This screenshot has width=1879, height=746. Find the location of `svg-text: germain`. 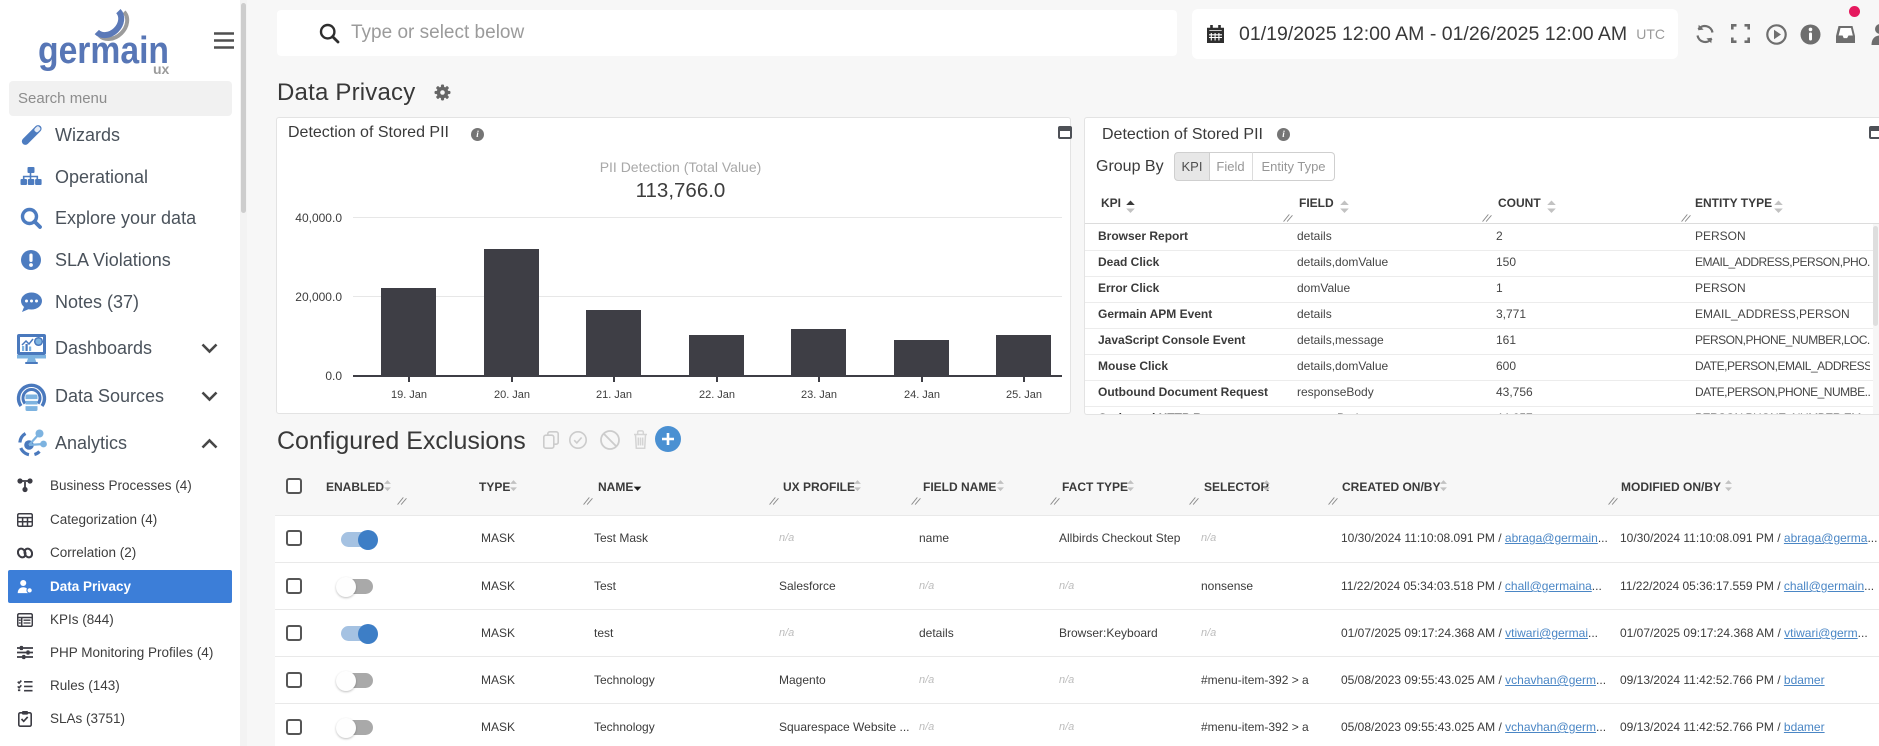

svg-text: germain is located at coordinates (103, 51).